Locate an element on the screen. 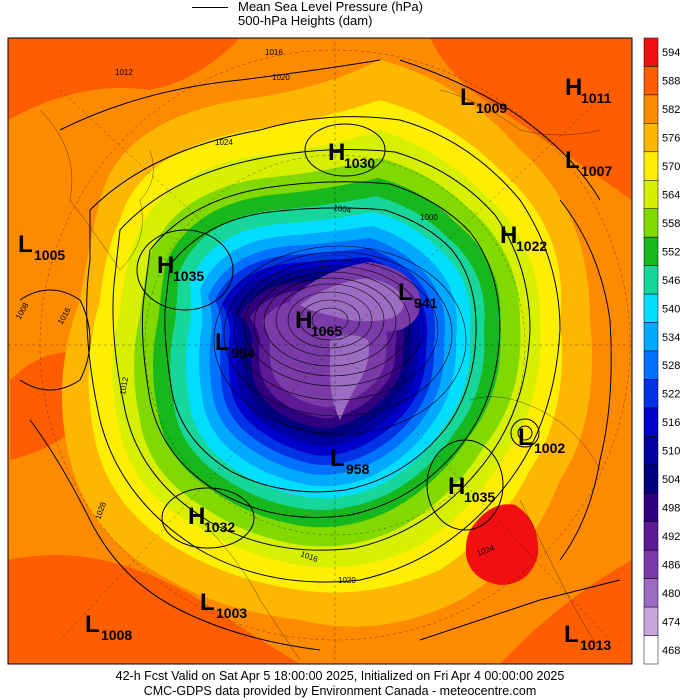  low-pressure-center: L 1007 is located at coordinates (588, 163).